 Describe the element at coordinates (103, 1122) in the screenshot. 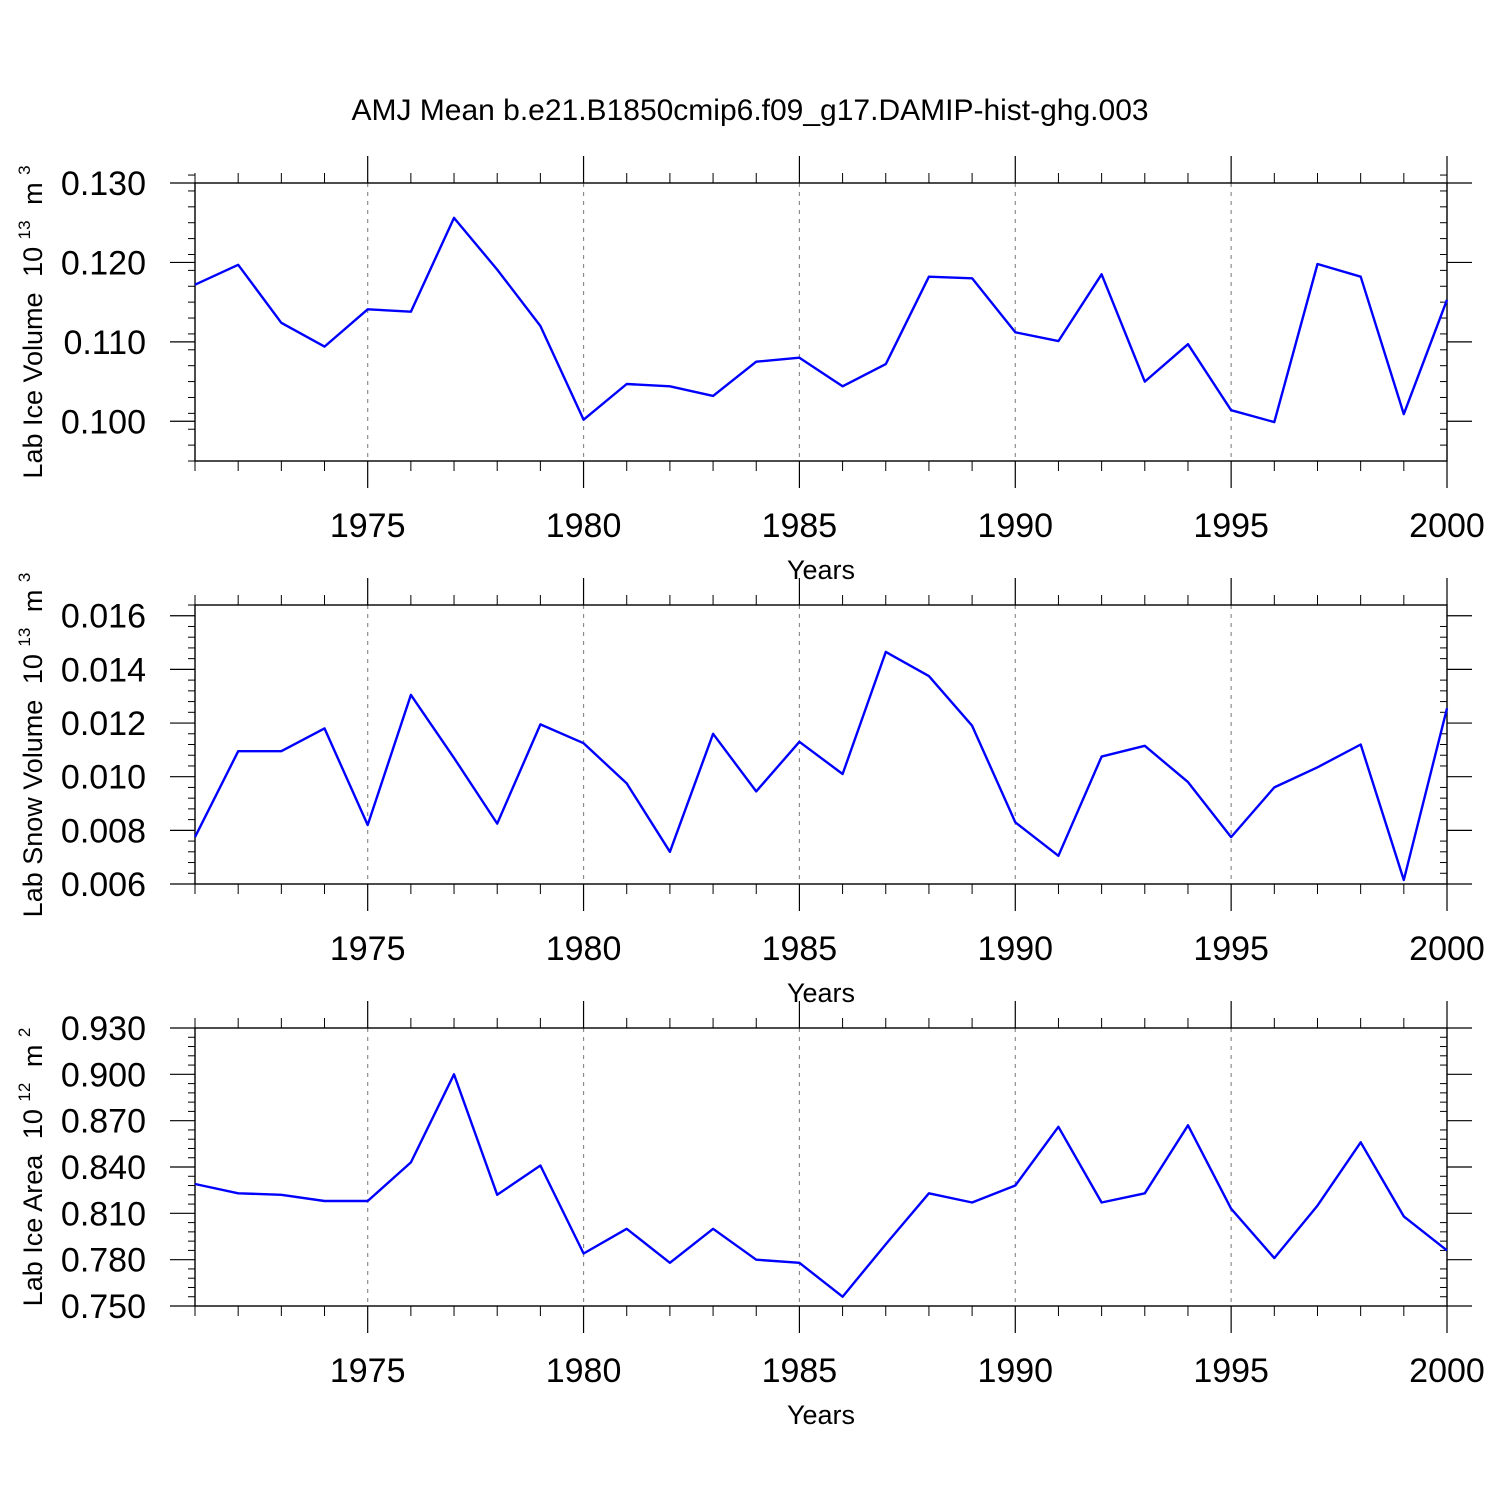

I see `y-tick-label: 0.870` at that location.